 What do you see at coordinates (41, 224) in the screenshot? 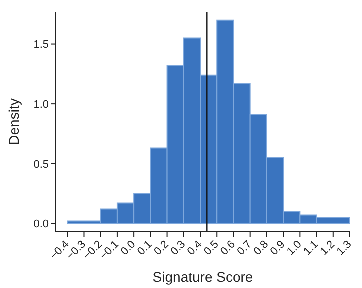
I see `y-tick-label: 0.0` at bounding box center [41, 224].